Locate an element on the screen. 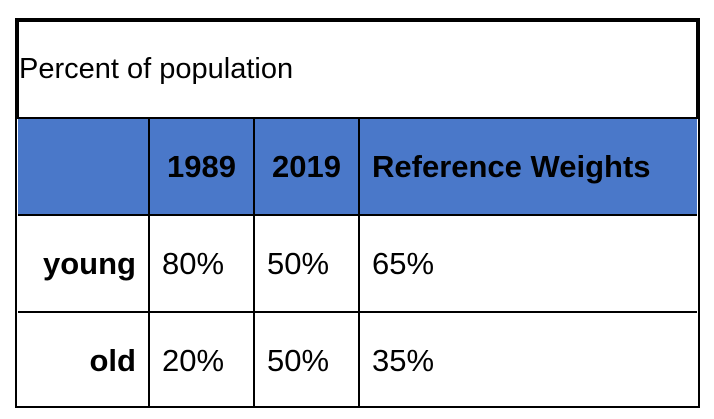 Image resolution: width=714 pixels, height=419 pixels. row-label-old: old is located at coordinates (84, 359).